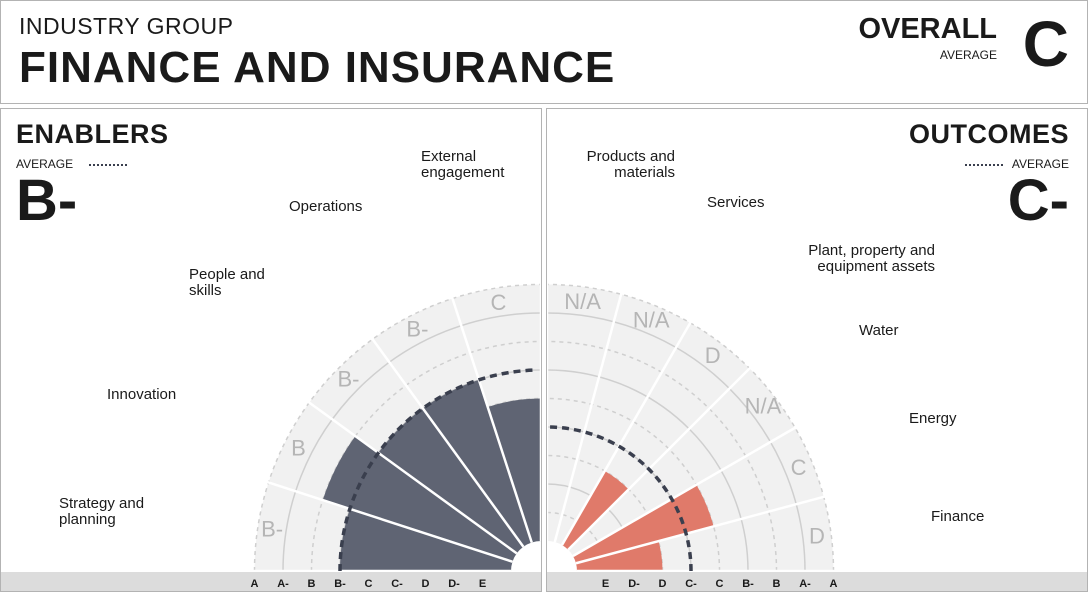 This screenshot has width=1088, height=592. What do you see at coordinates (927, 29) in the screenshot?
I see `overall-label: OVERALL` at bounding box center [927, 29].